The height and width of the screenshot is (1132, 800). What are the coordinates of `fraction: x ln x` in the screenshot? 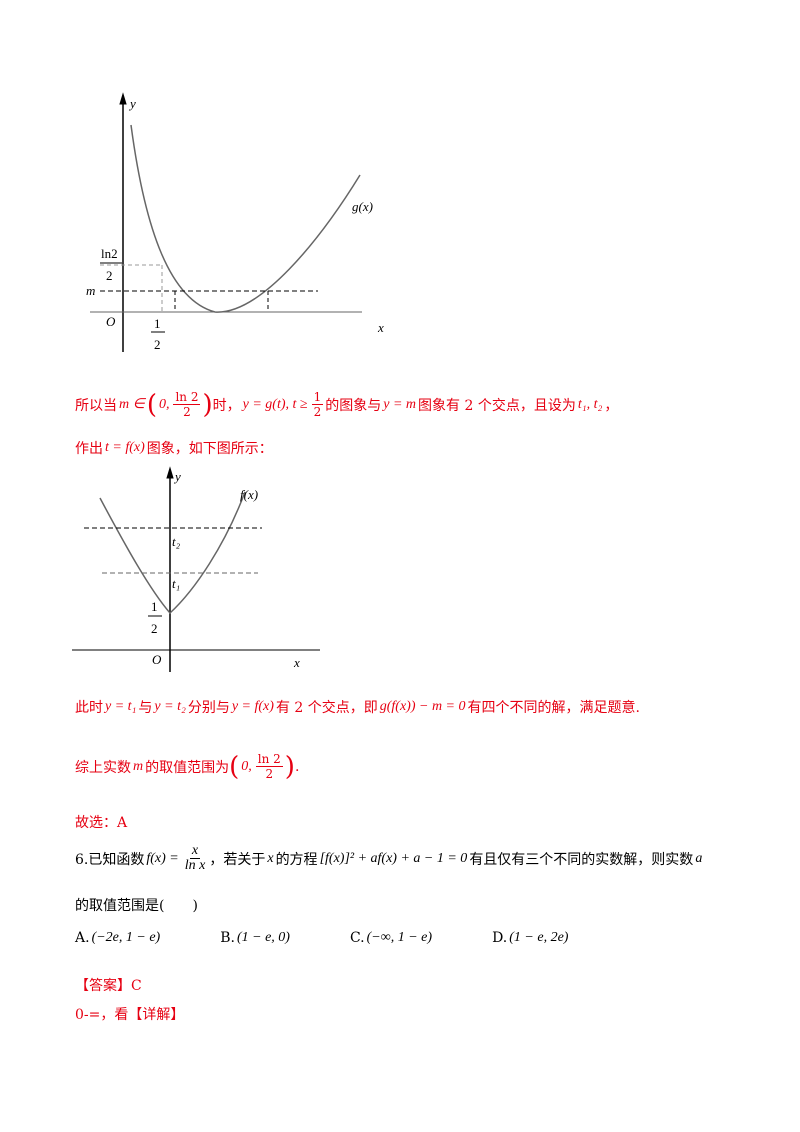 It's located at (195, 858).